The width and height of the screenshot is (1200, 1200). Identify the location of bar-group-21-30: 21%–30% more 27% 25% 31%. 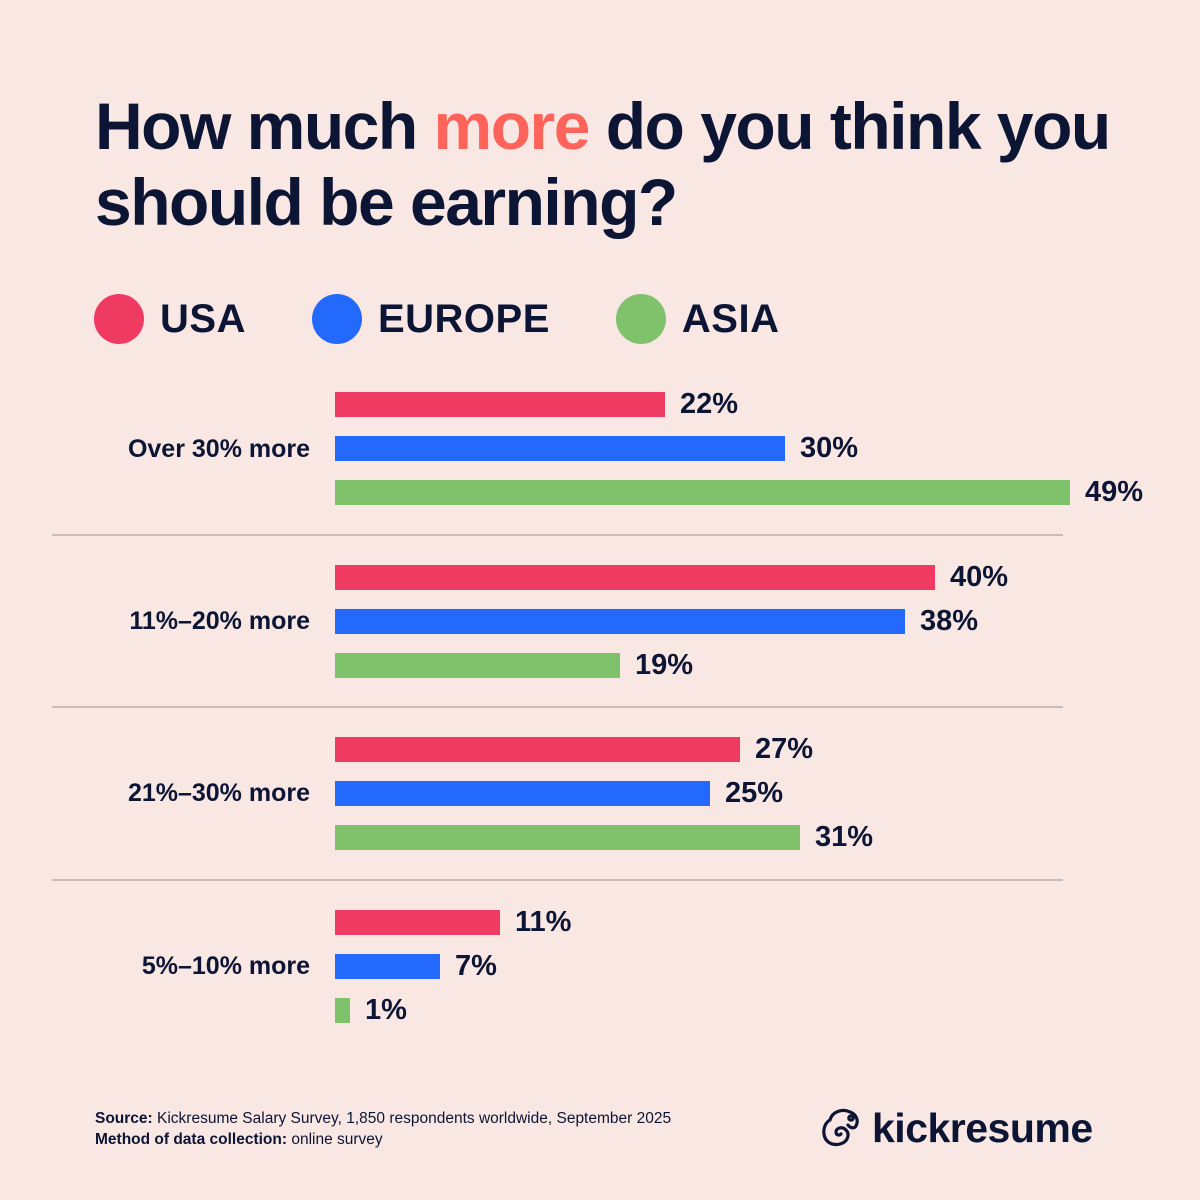
(600, 801).